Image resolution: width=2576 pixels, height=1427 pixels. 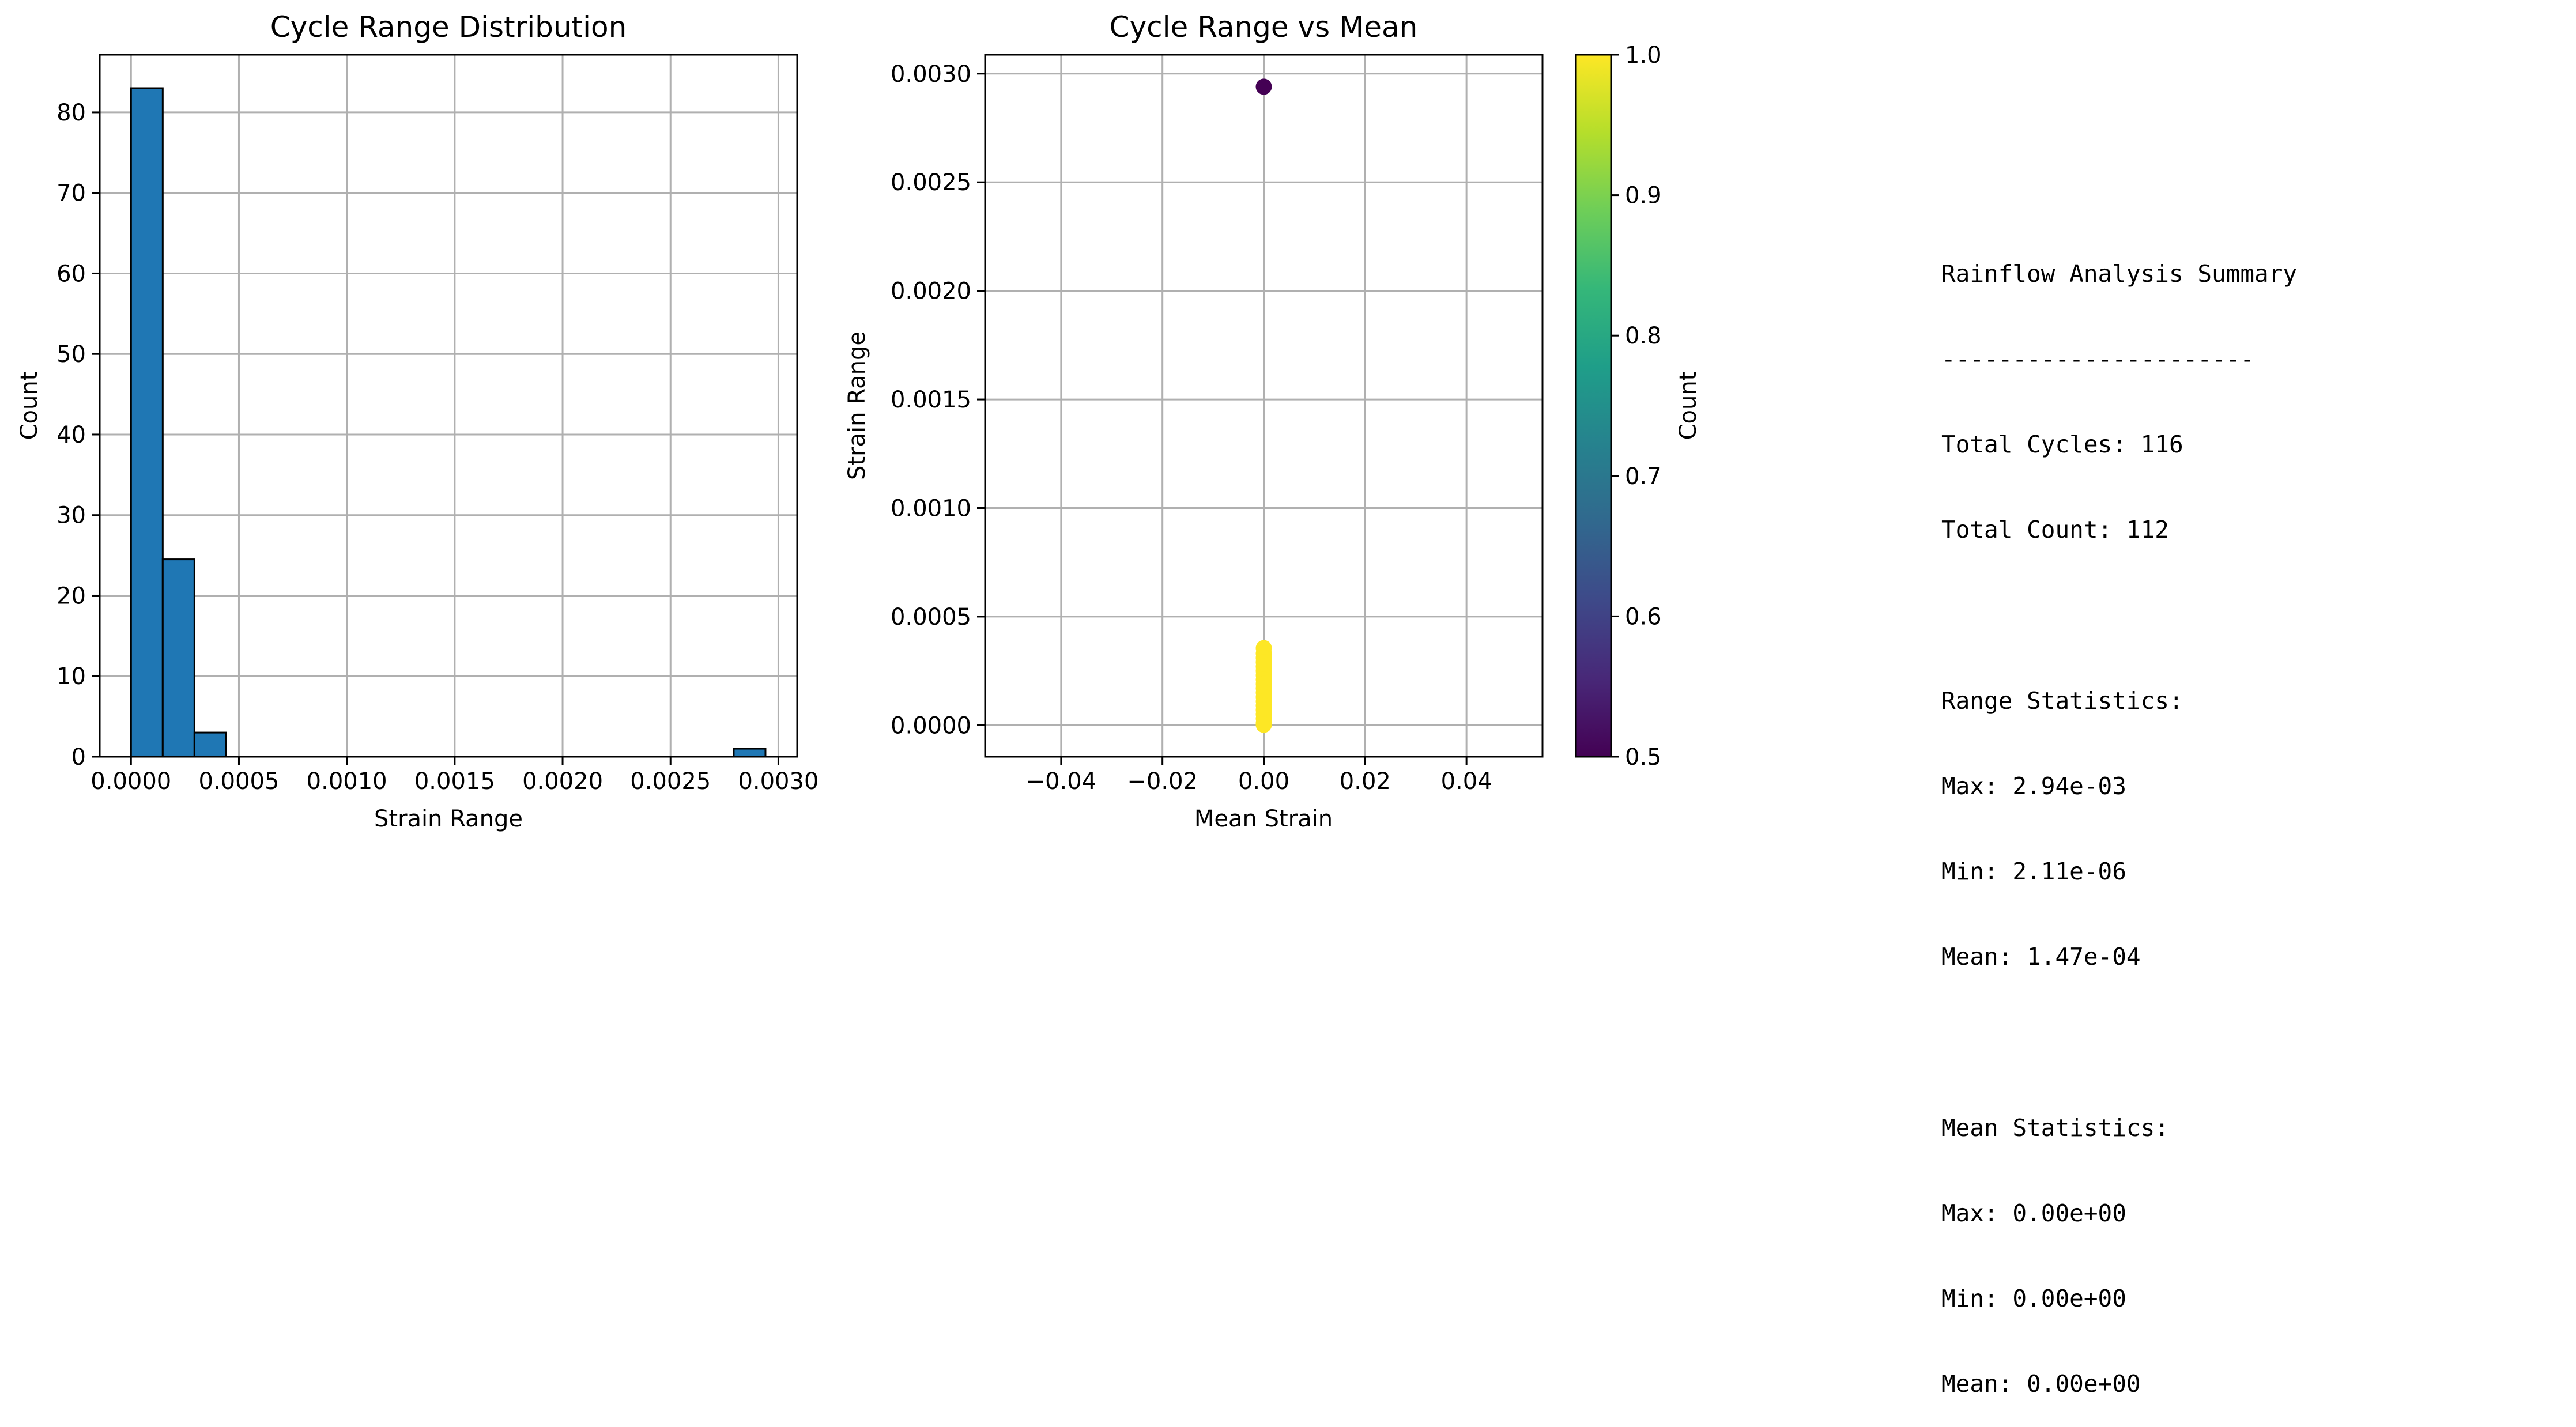 I want to click on hist-grid, so click(x=448, y=407).